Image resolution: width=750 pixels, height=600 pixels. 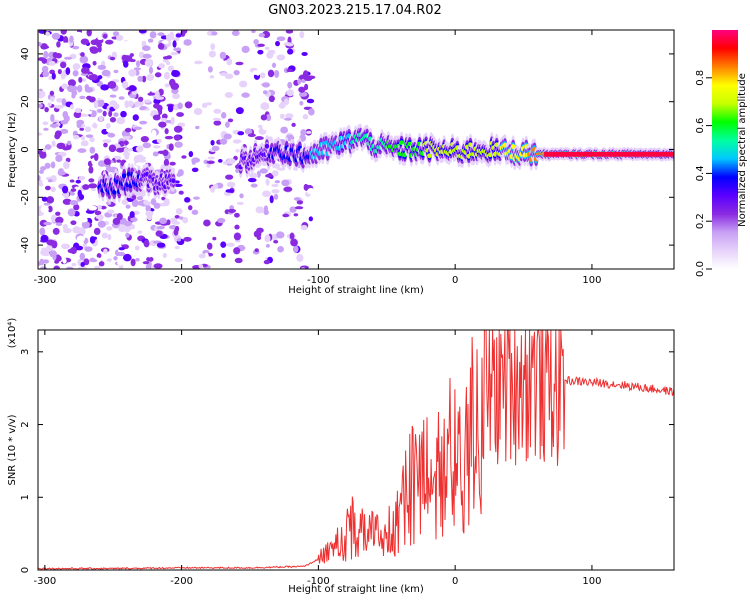 I want to click on colorbar-tick-label: 0.6, so click(x=700, y=126).